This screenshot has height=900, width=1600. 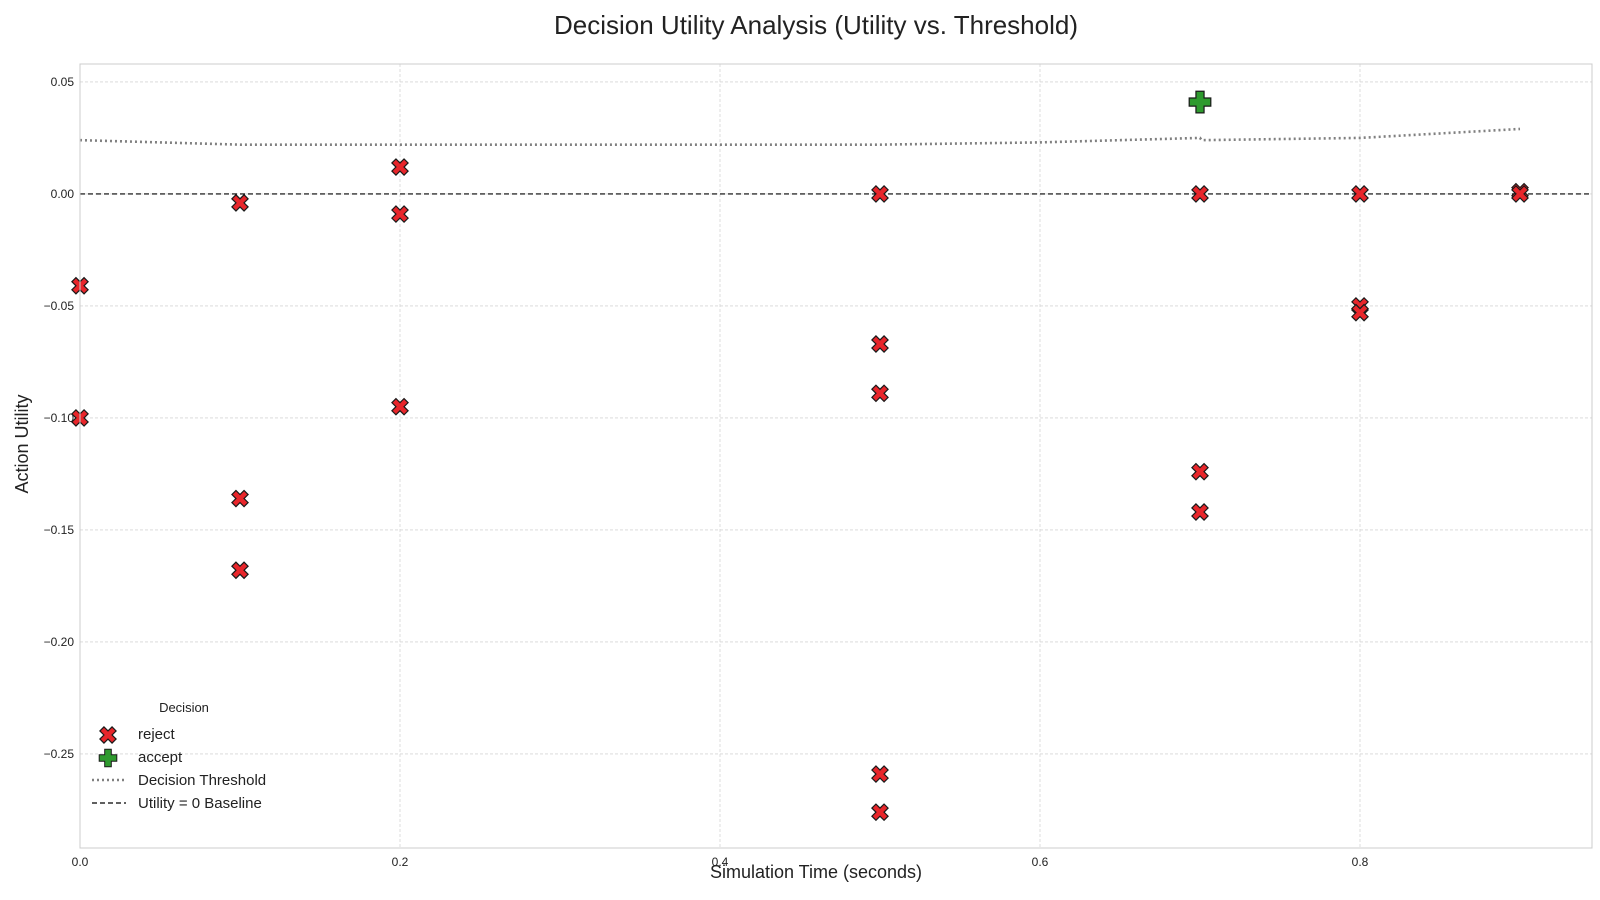 What do you see at coordinates (108, 735) in the screenshot?
I see `legend-reject-marker` at bounding box center [108, 735].